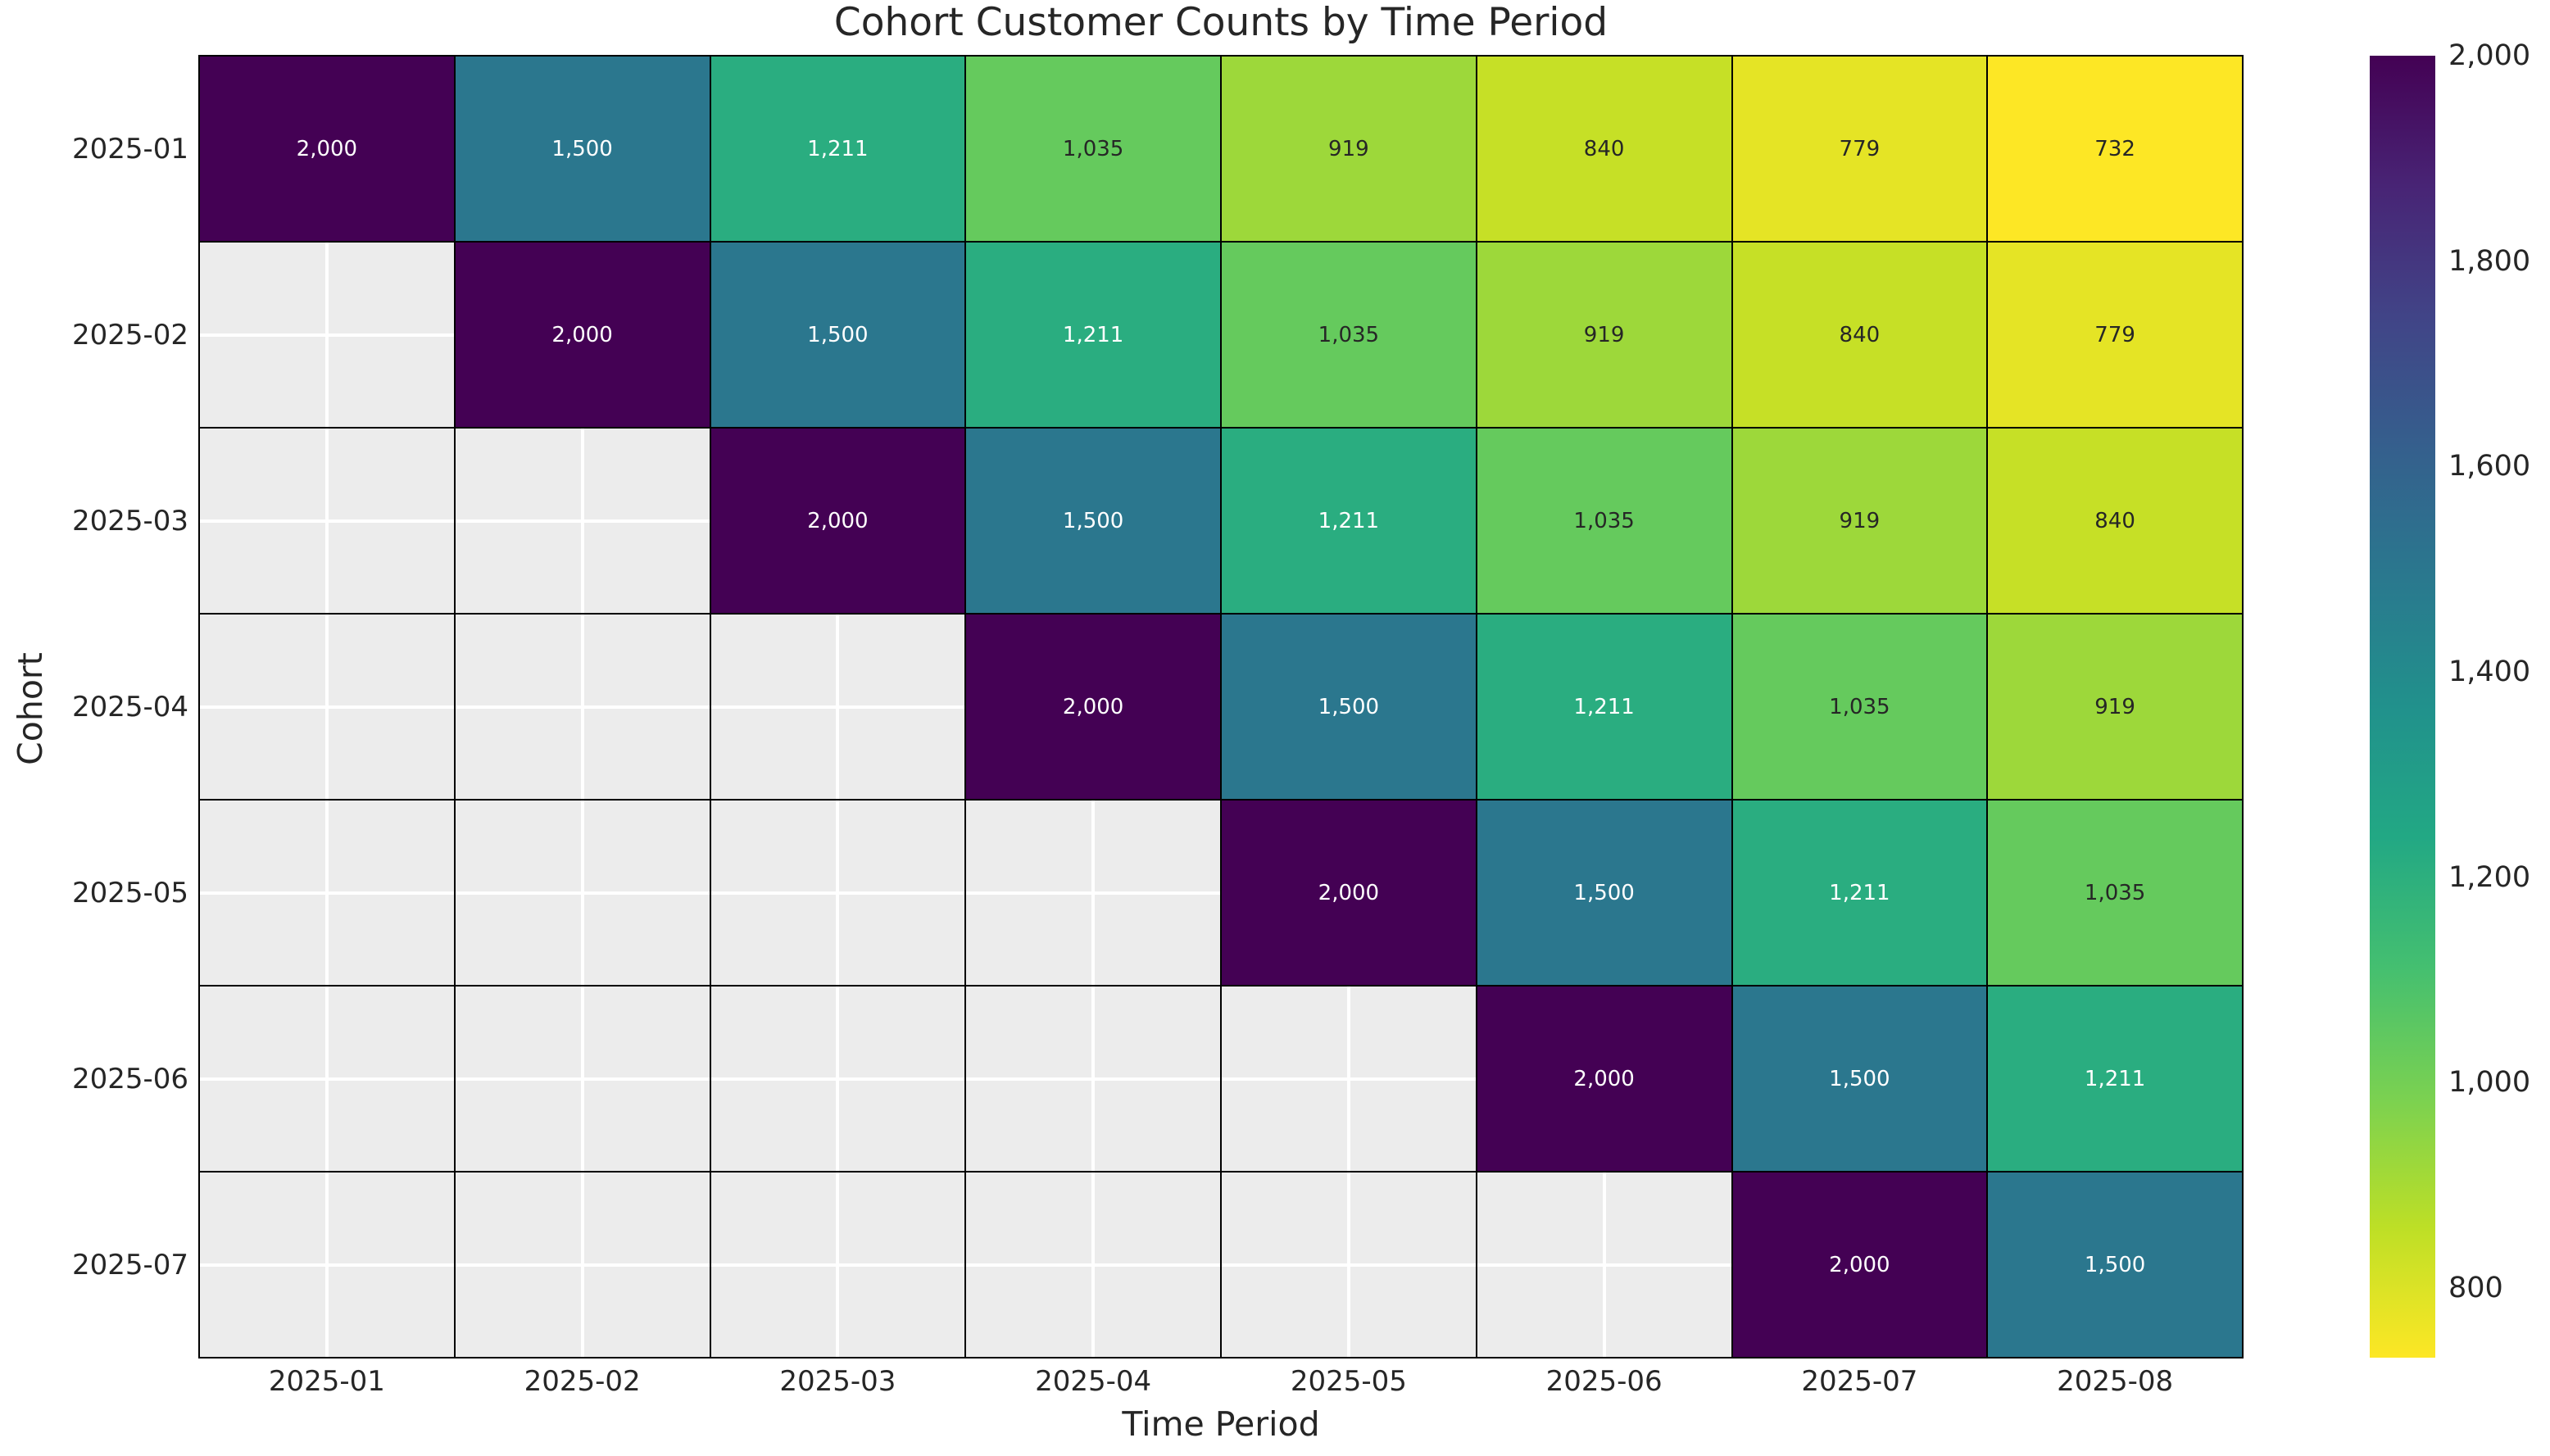 The height and width of the screenshot is (1456, 2550). I want to click on cell-annotation: 779, so click(2114, 335).